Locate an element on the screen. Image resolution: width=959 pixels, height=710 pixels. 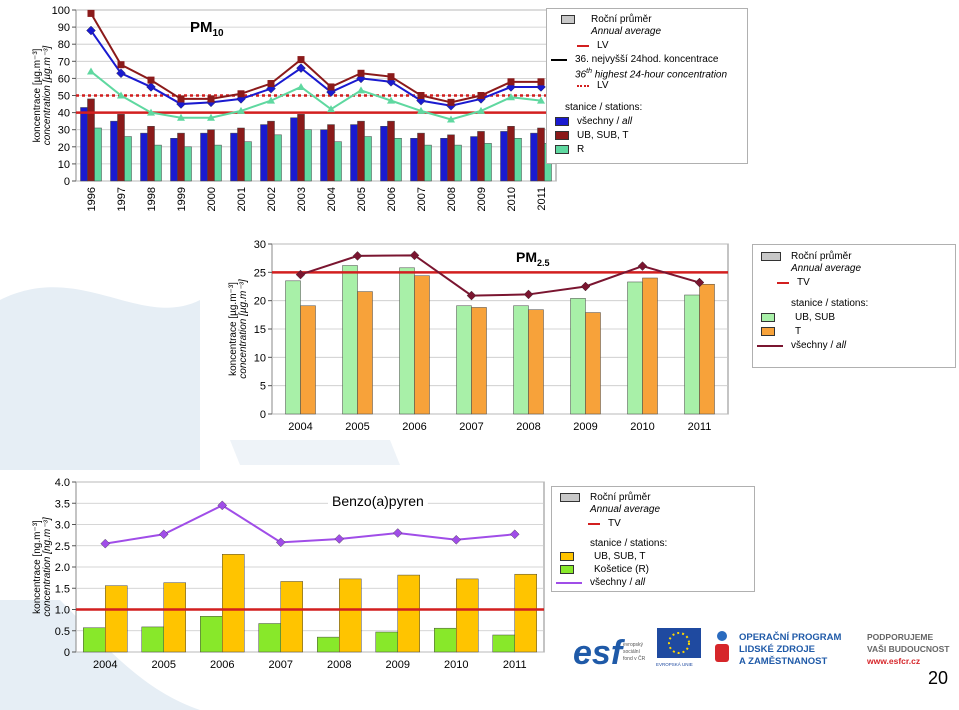
legend-line-lv is located at coordinates (583, 46).